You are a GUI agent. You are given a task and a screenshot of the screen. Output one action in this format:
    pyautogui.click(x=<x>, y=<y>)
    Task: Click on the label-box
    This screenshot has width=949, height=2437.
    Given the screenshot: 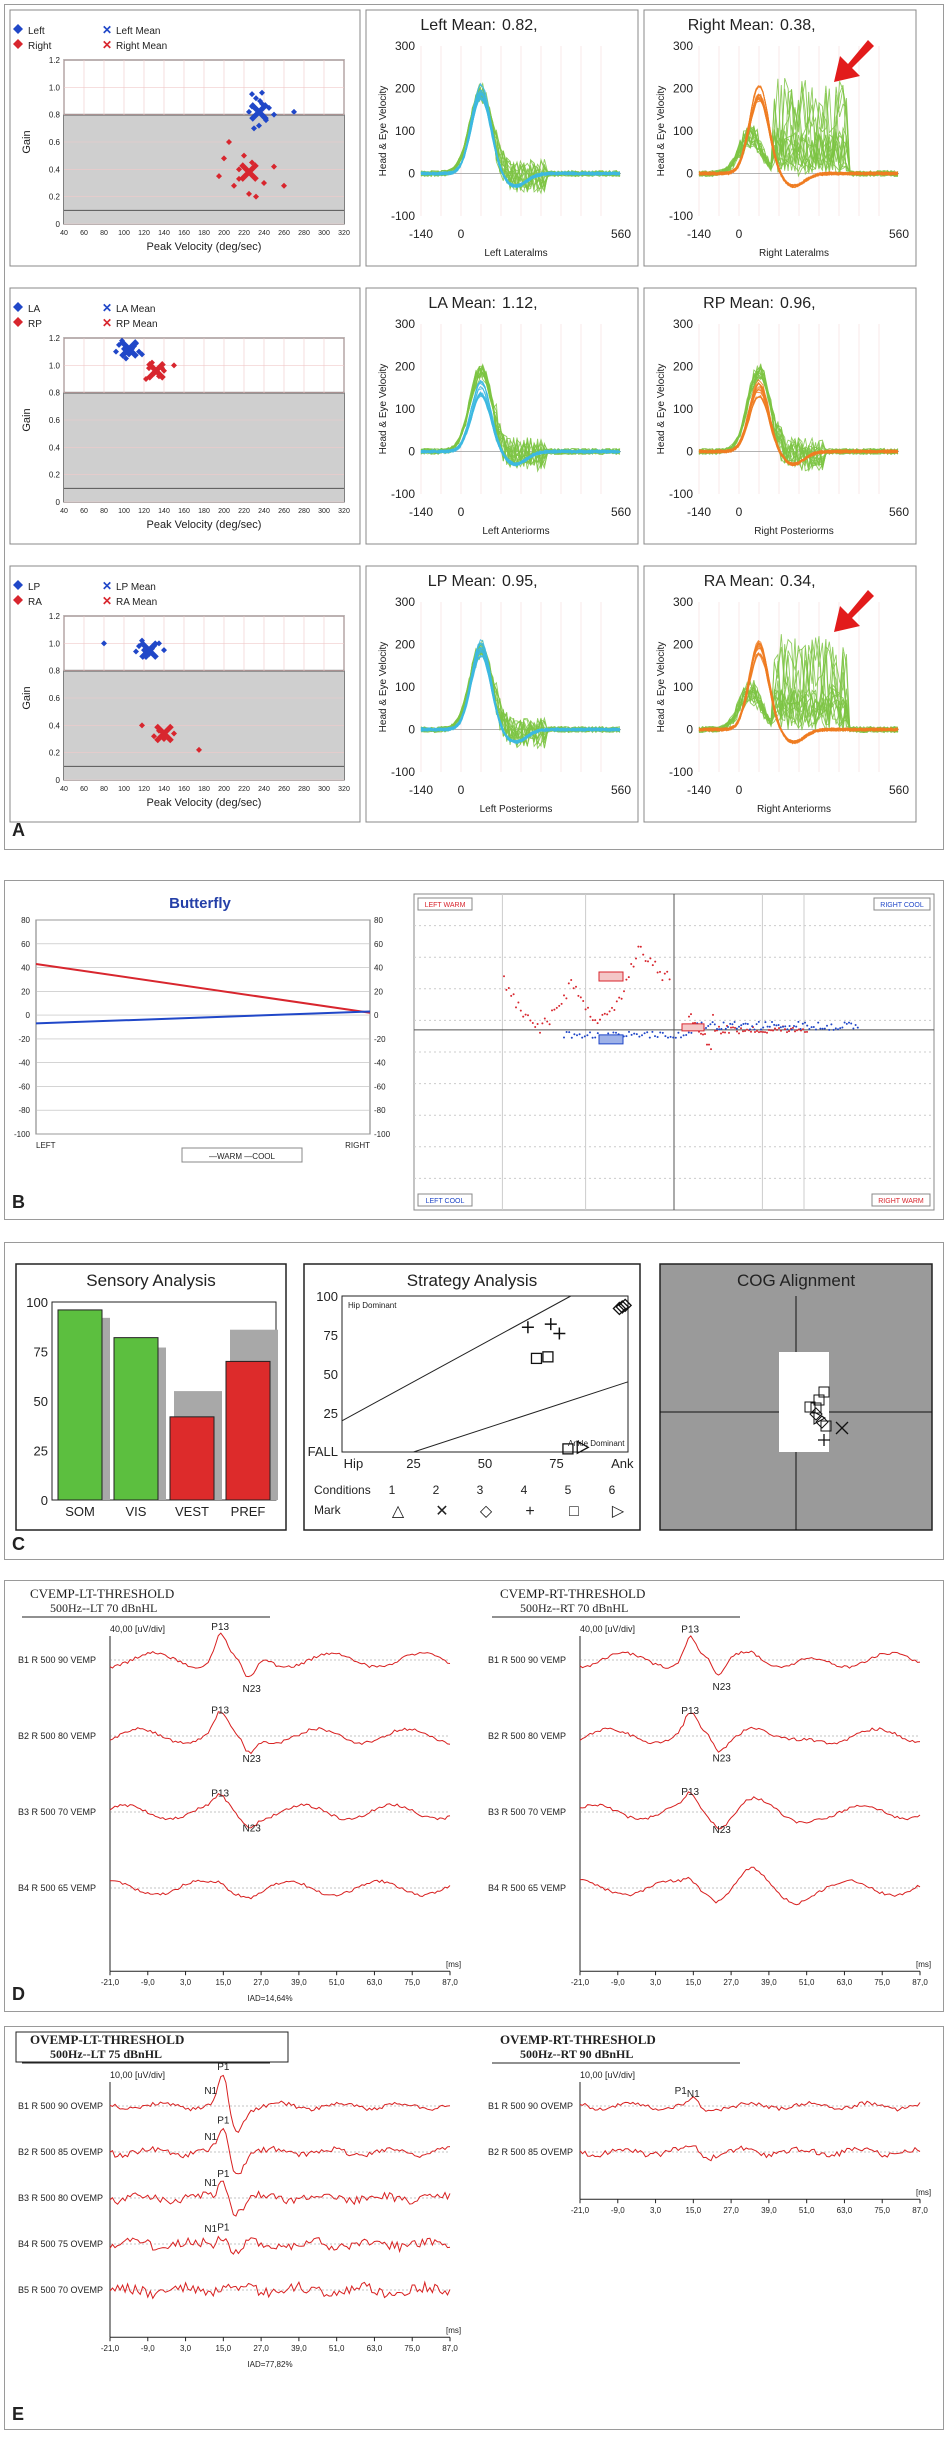 What is the action you would take?
    pyautogui.click(x=901, y=1200)
    